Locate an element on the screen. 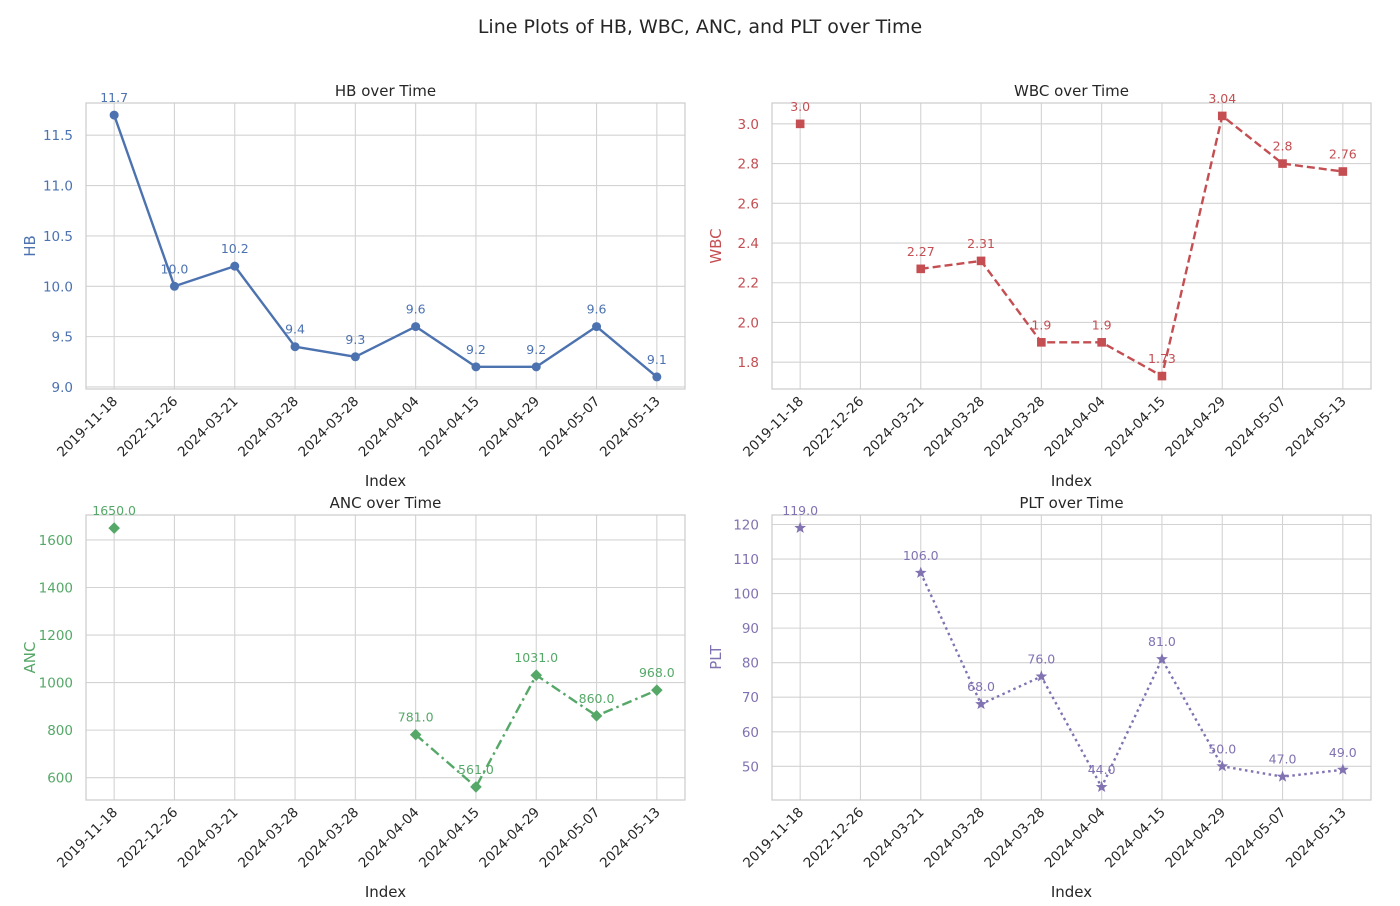 The width and height of the screenshot is (1400, 906). y-tick-label: 120 is located at coordinates (746, 526).